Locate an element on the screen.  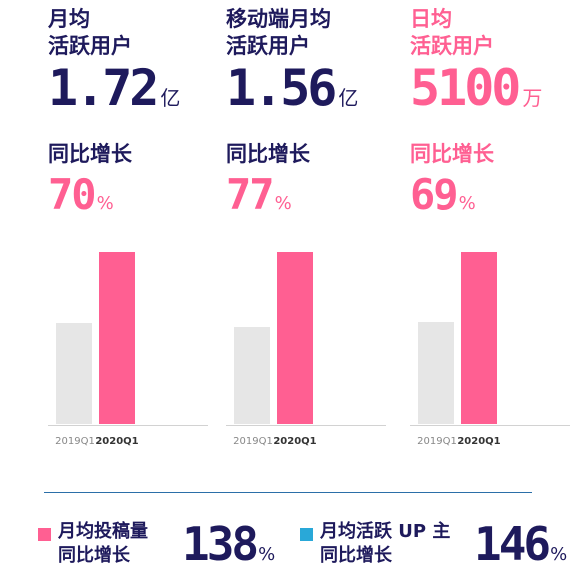
metric-number: 5100 is located at coordinates (465, 88).